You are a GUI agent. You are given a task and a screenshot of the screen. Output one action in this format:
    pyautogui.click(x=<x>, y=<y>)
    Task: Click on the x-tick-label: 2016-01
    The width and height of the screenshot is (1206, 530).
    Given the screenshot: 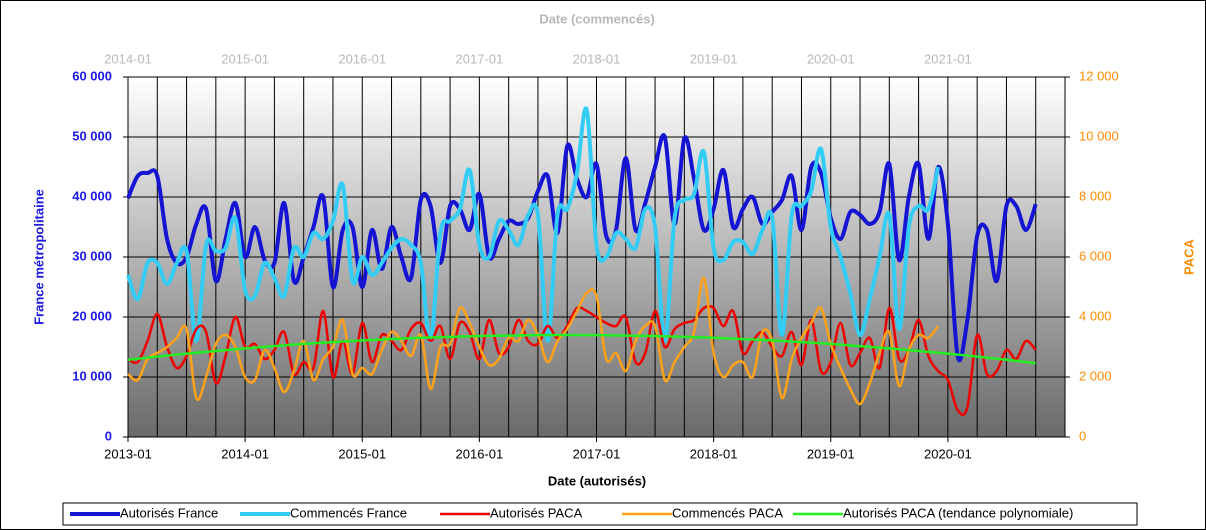 What is the action you would take?
    pyautogui.click(x=480, y=453)
    